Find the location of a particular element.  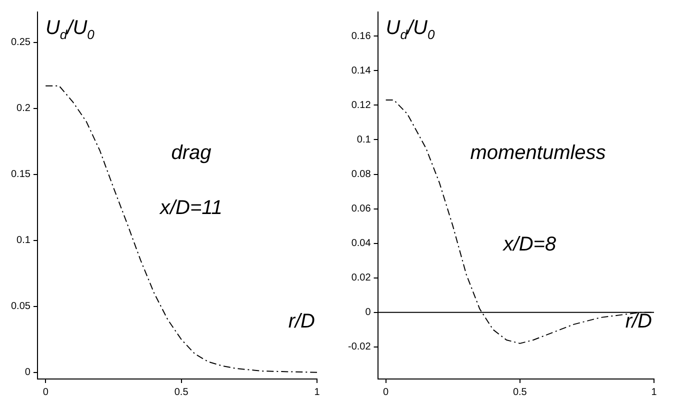

y-tick-label: 0.12 is located at coordinates (361, 105).